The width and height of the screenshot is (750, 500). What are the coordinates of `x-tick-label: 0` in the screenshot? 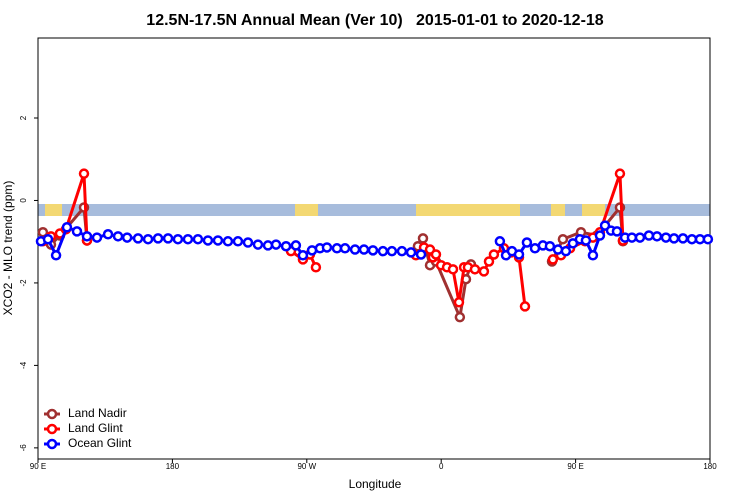 It's located at (441, 466).